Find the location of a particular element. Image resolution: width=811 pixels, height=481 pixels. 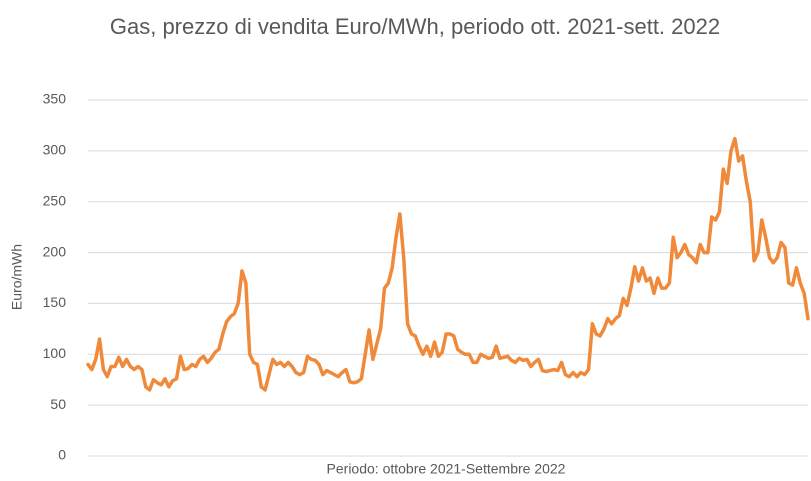

y-tick-label: 0 is located at coordinates (62, 455).